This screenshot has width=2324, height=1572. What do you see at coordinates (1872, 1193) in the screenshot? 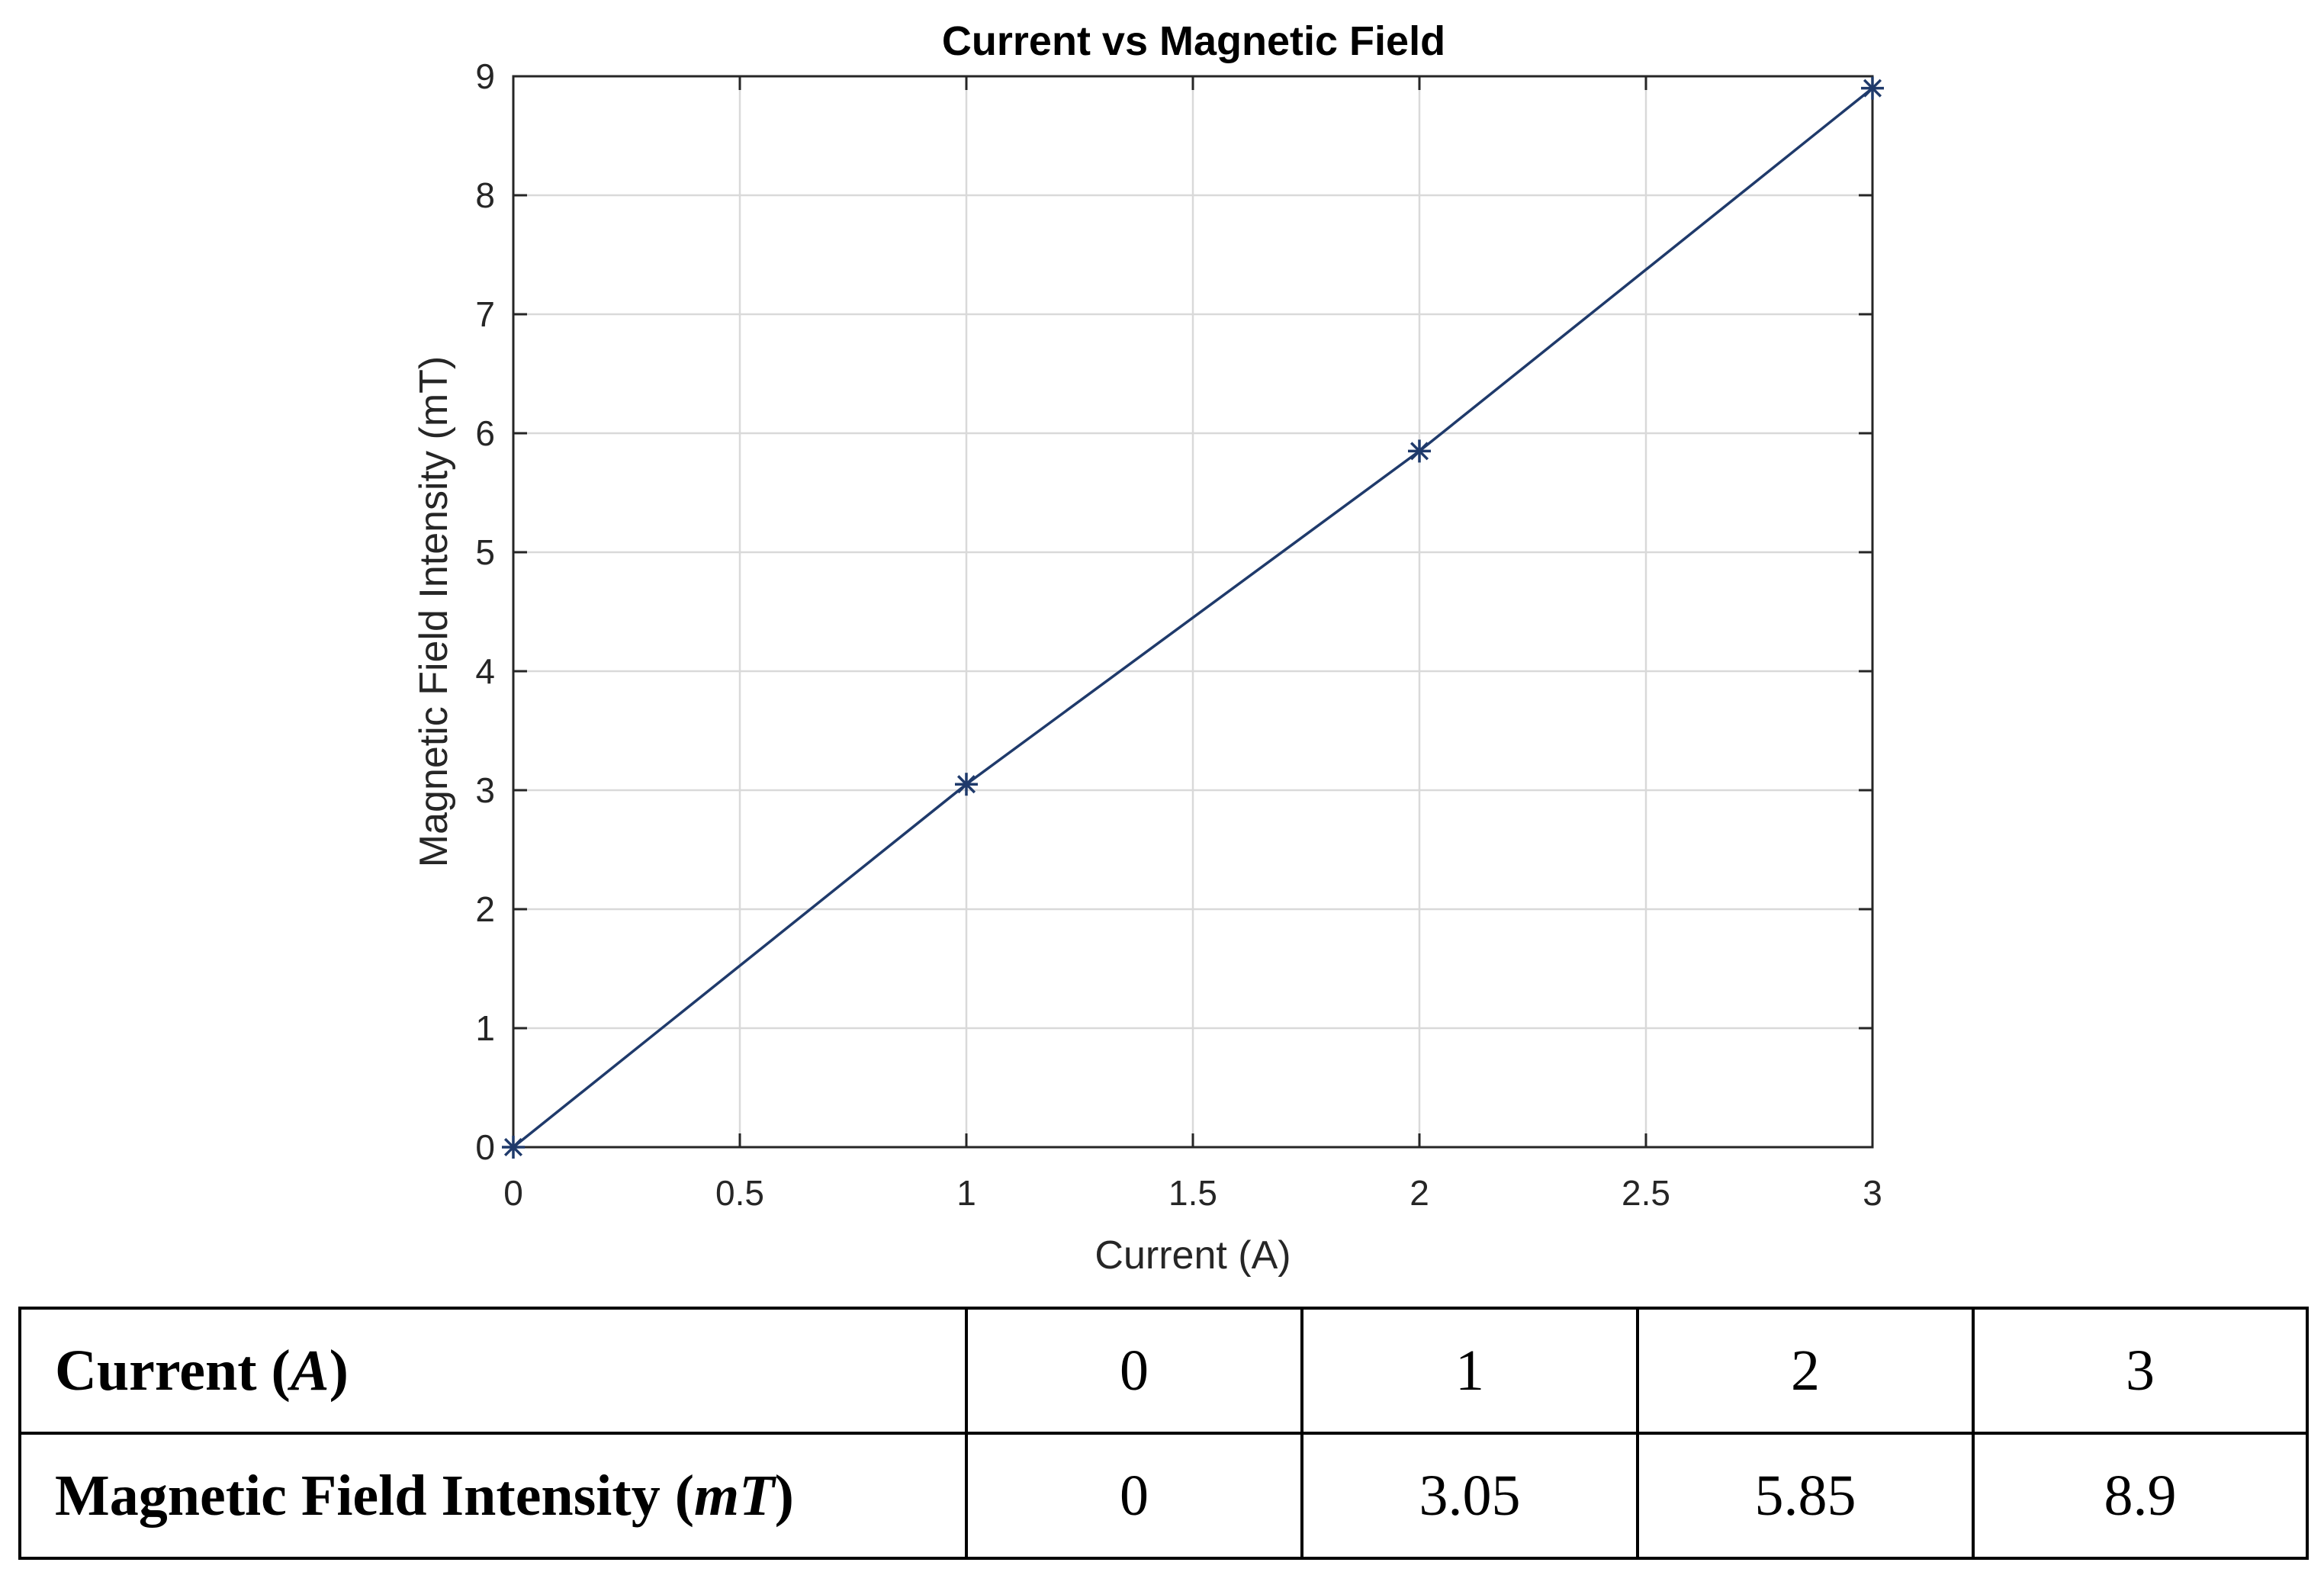
I see `x-tick-label: 3` at bounding box center [1872, 1193].